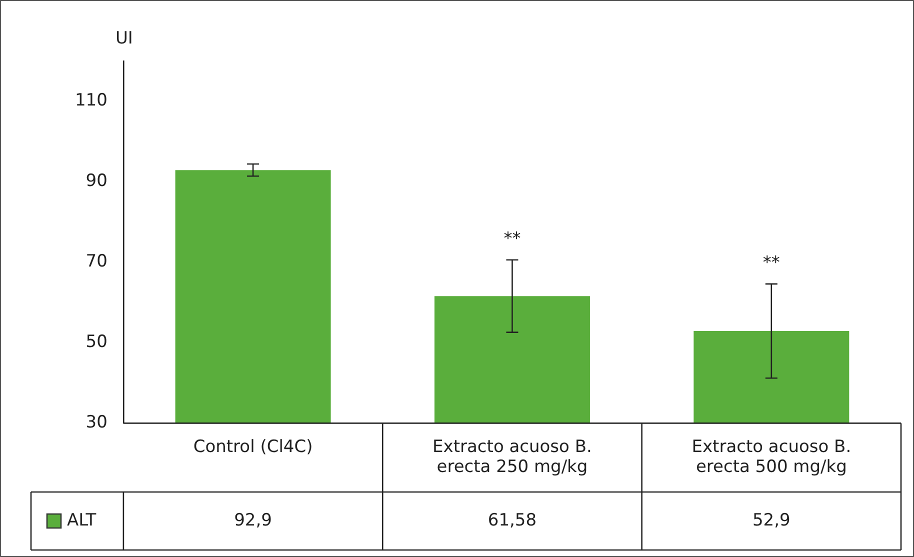  Describe the element at coordinates (253, 446) in the screenshot. I see `x-tick-label: Control (Cl4C)` at that location.